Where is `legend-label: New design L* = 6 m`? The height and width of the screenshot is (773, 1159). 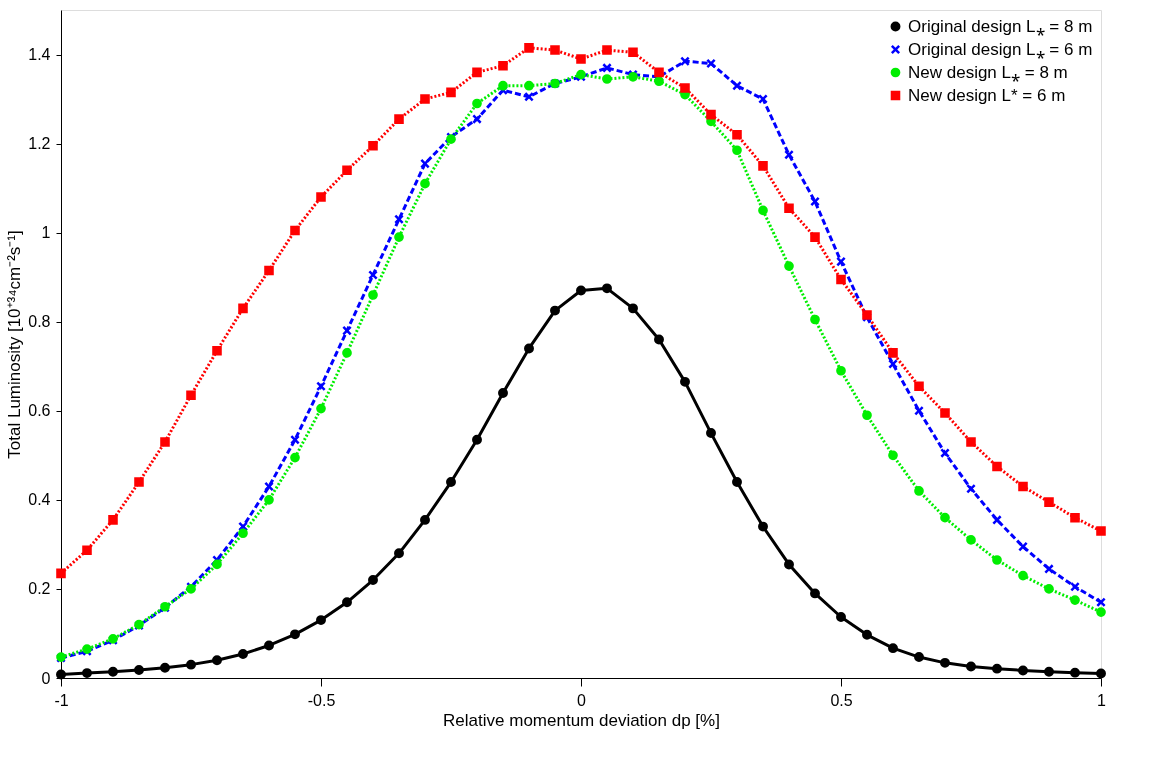 legend-label: New design L* = 6 m is located at coordinates (987, 95).